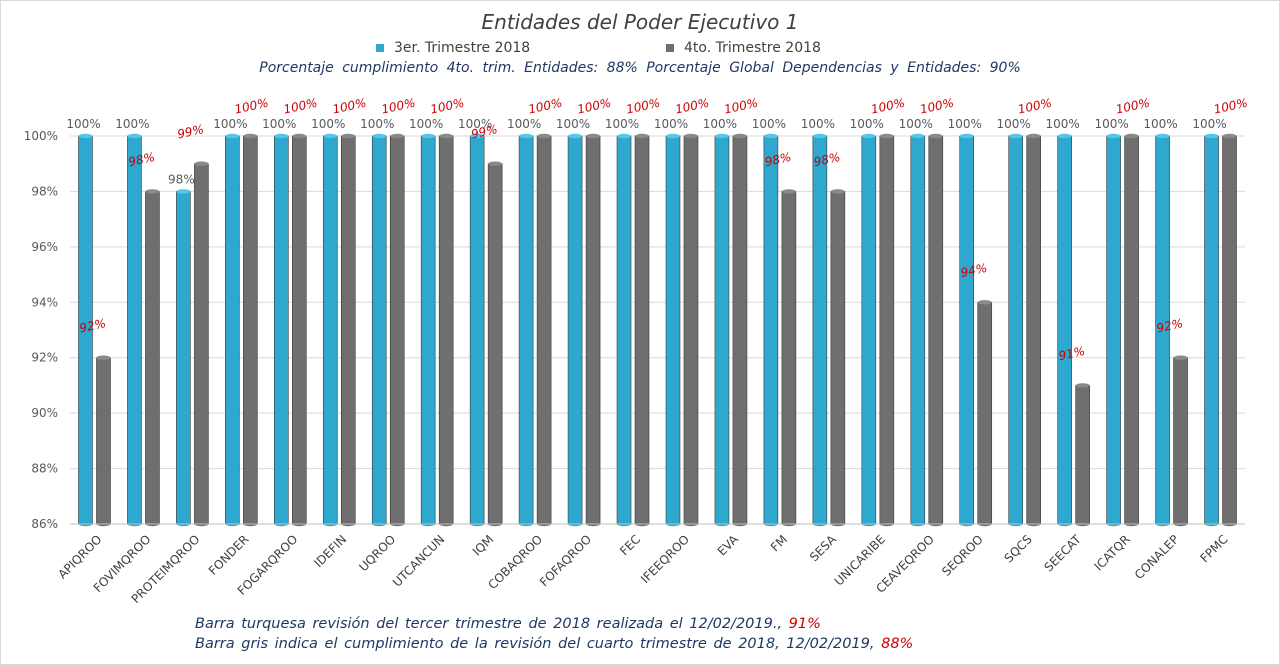 This screenshot has height=665, width=1280. What do you see at coordinates (462, 48) in the screenshot?
I see `legend-label-series1: 3er. Trimestre 2018` at bounding box center [462, 48].